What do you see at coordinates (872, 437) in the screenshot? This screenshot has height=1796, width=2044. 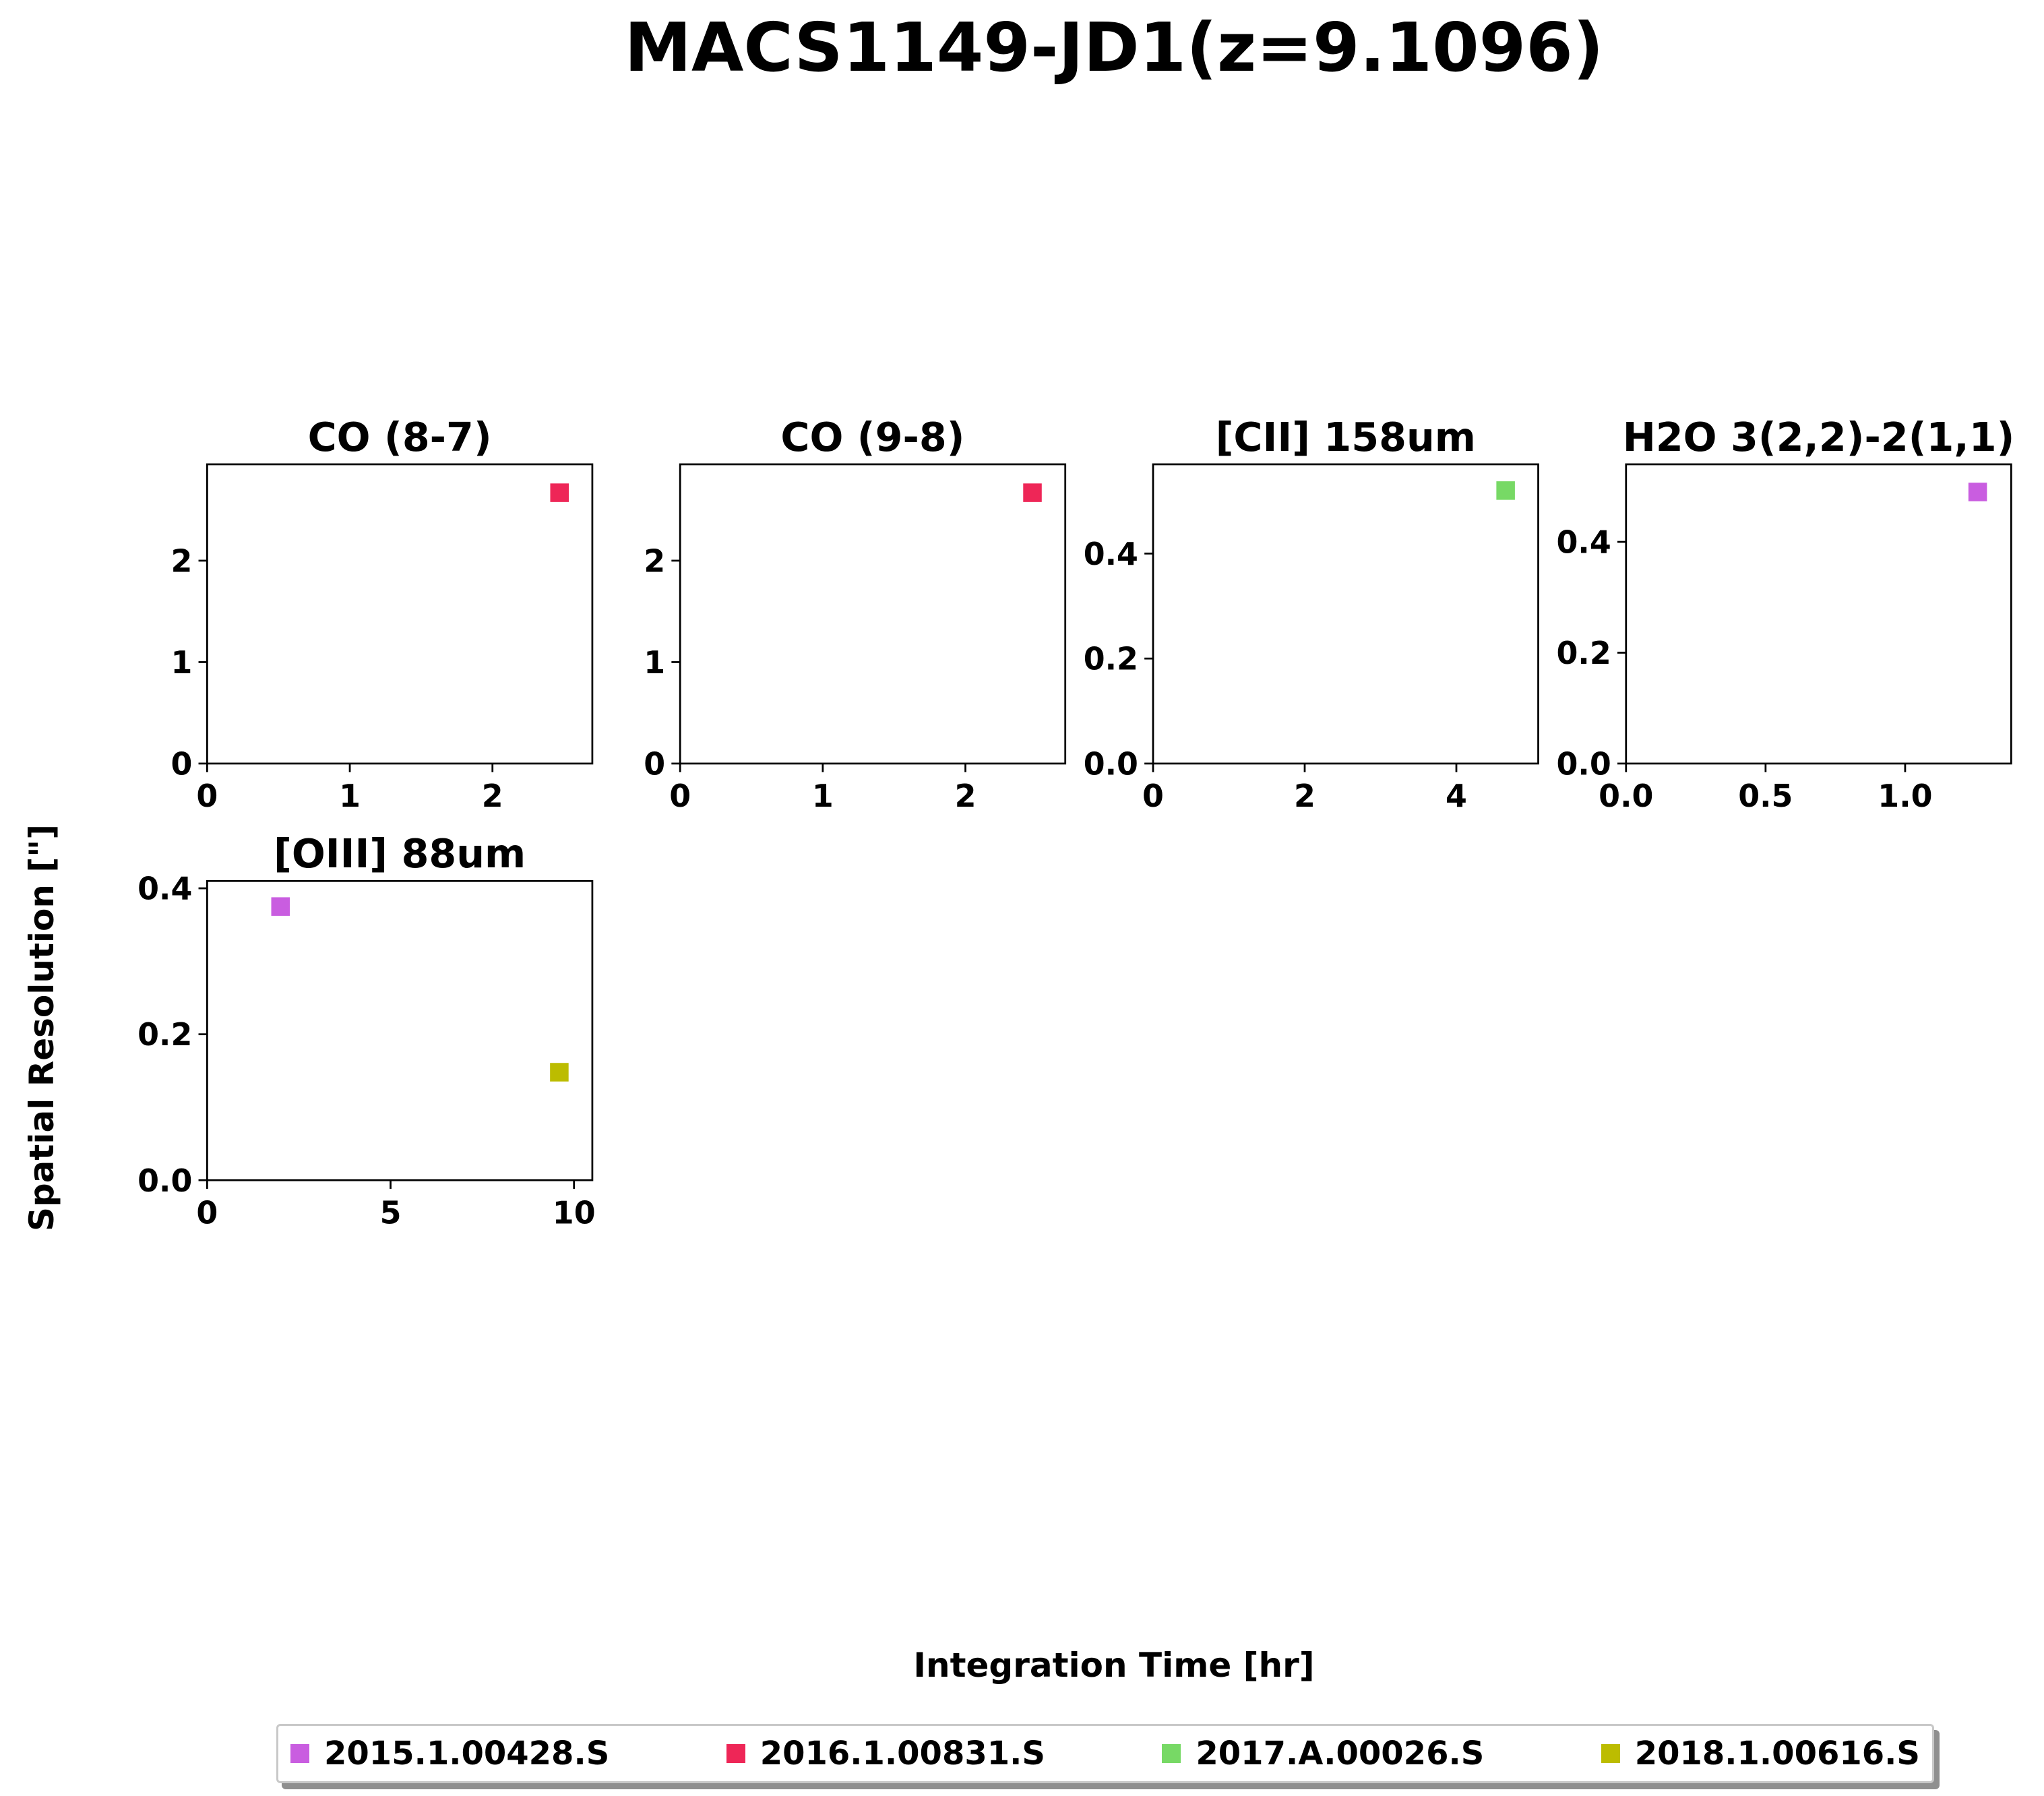 I see `panel-title: CO (9-8)` at bounding box center [872, 437].